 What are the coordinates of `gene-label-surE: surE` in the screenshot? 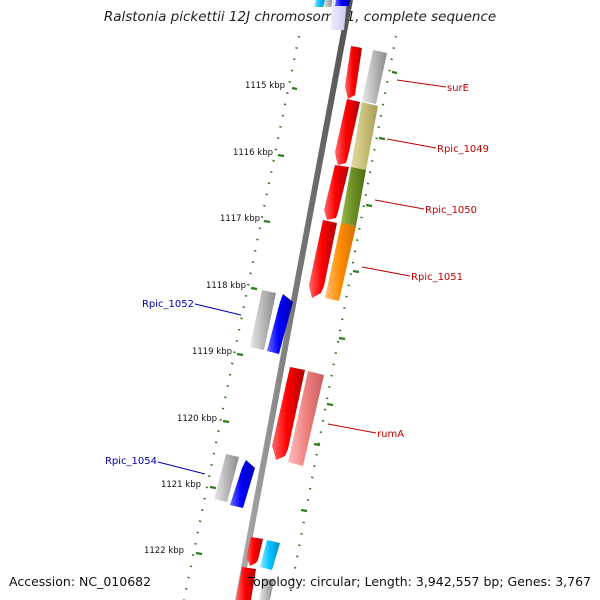 It's located at (458, 88).